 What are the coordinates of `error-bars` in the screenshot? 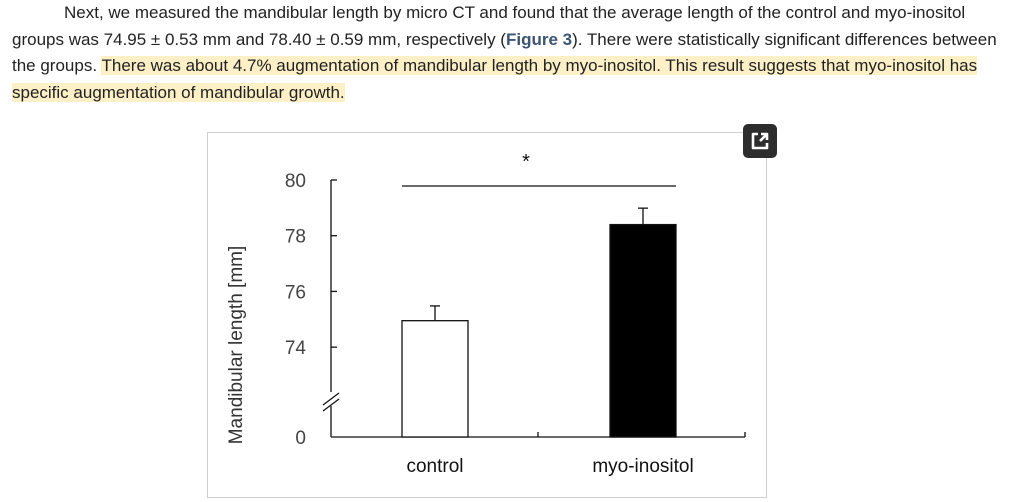 It's located at (539, 264).